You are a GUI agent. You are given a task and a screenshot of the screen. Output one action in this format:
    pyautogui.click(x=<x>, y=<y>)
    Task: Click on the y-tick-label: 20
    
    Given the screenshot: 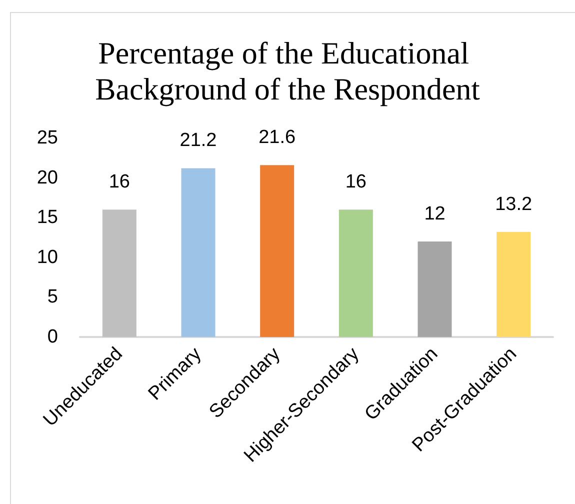 What is the action you would take?
    pyautogui.click(x=47, y=177)
    